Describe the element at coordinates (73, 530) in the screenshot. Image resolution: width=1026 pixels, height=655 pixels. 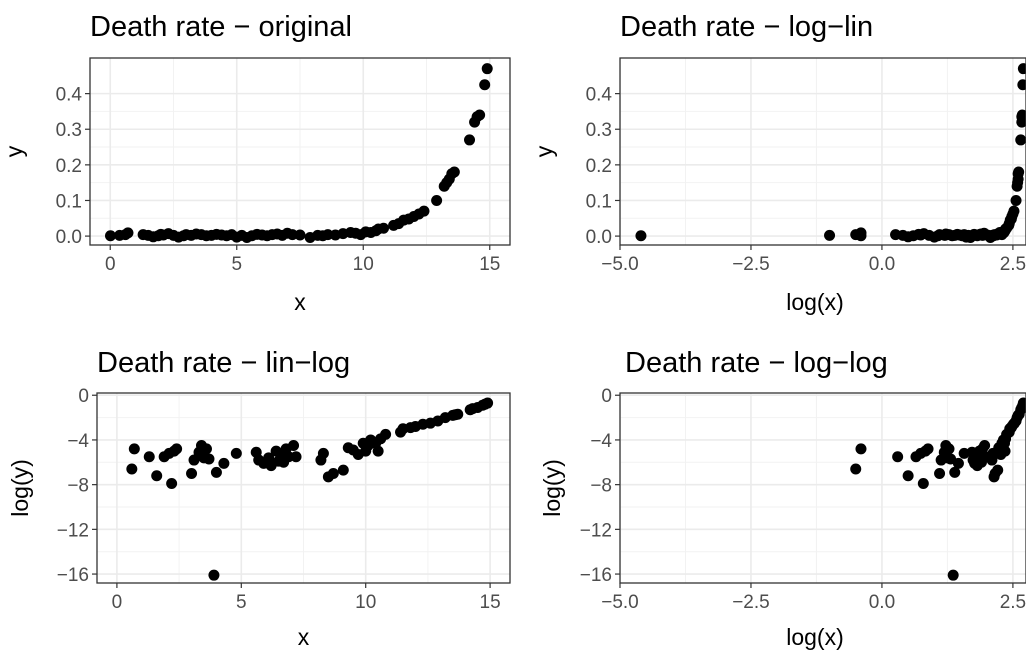
I see `y-tick-label: −12` at that location.